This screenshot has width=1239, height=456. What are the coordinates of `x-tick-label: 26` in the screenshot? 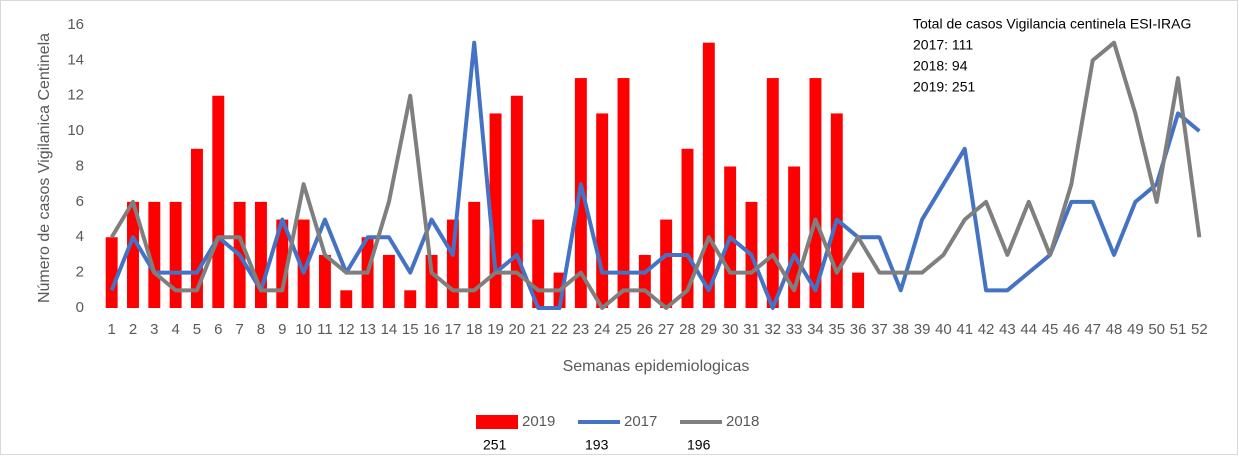 It's located at (644, 329).